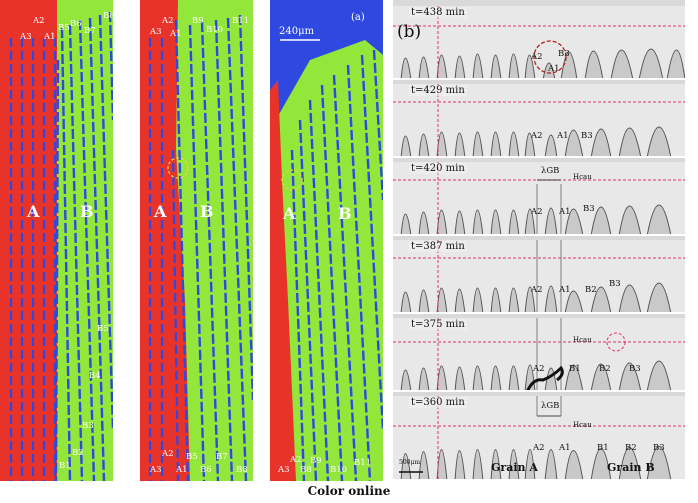 The height and width of the screenshot is (503, 698). Describe the element at coordinates (363, 463) in the screenshot. I see `label-b11-bottom: B11` at that location.